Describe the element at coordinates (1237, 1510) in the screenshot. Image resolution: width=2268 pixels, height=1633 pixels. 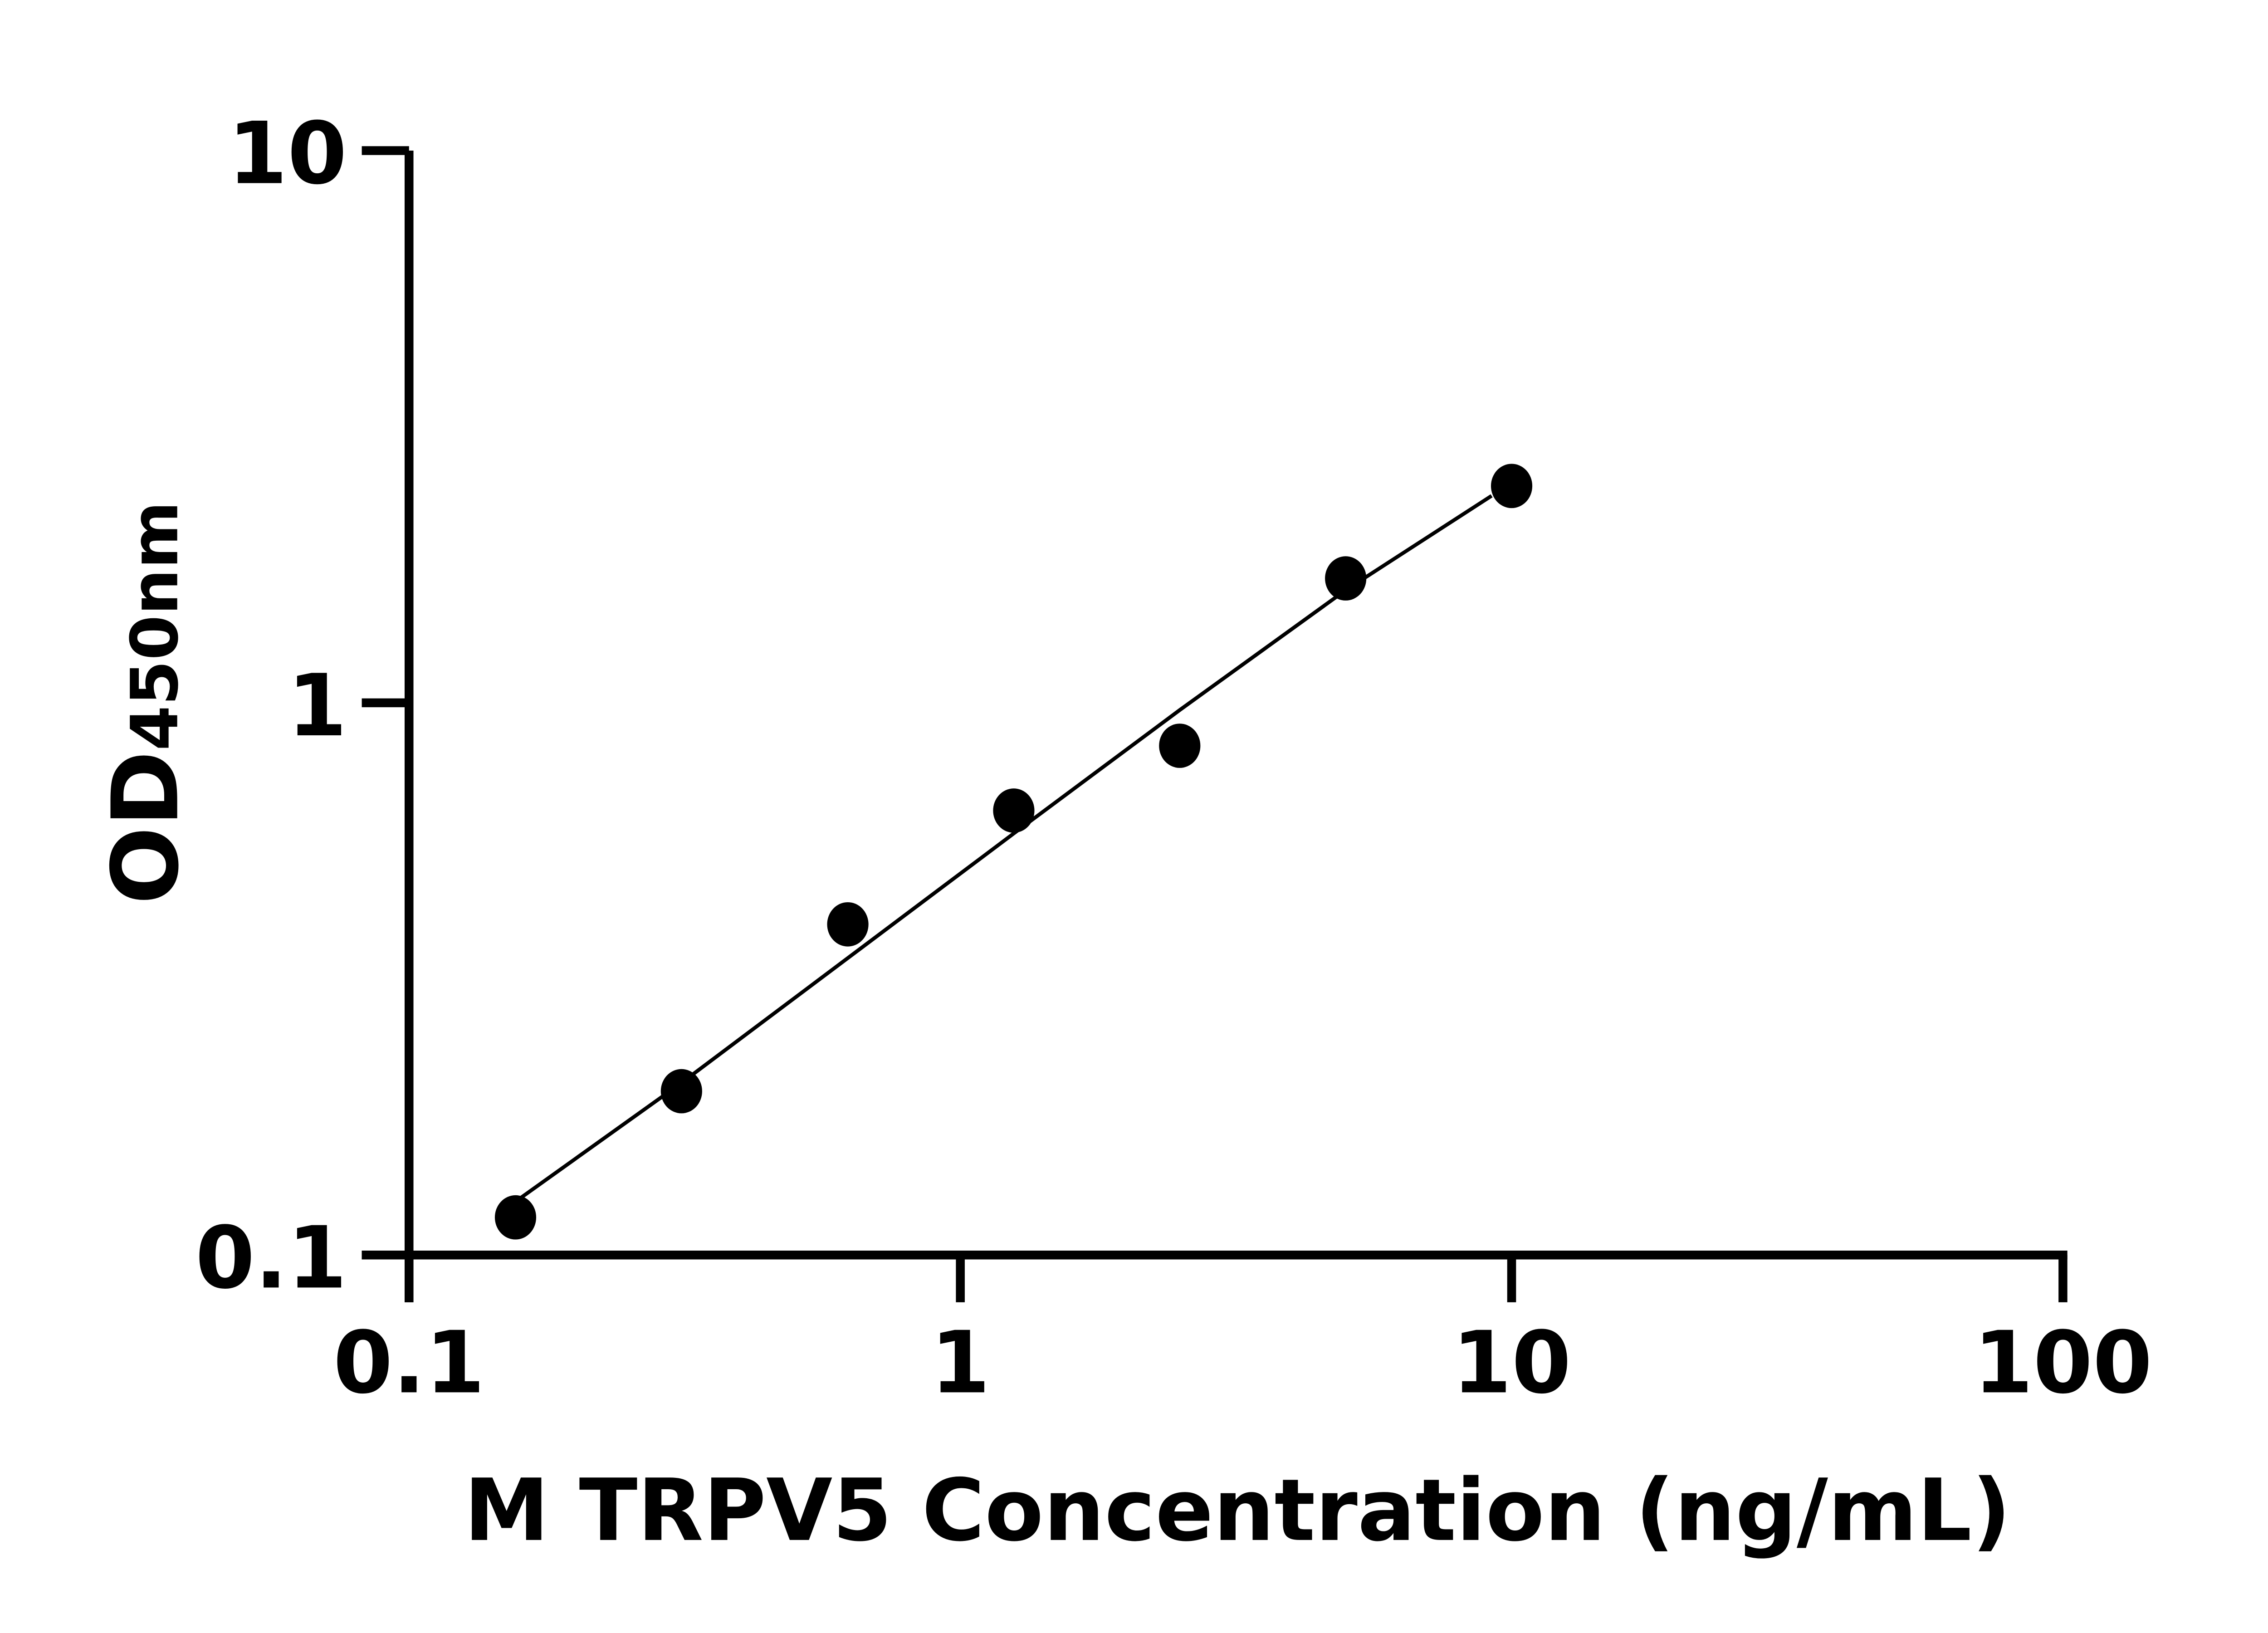
I see `x-axis-label: M TRPV5 Concentration (ng/mL)` at that location.